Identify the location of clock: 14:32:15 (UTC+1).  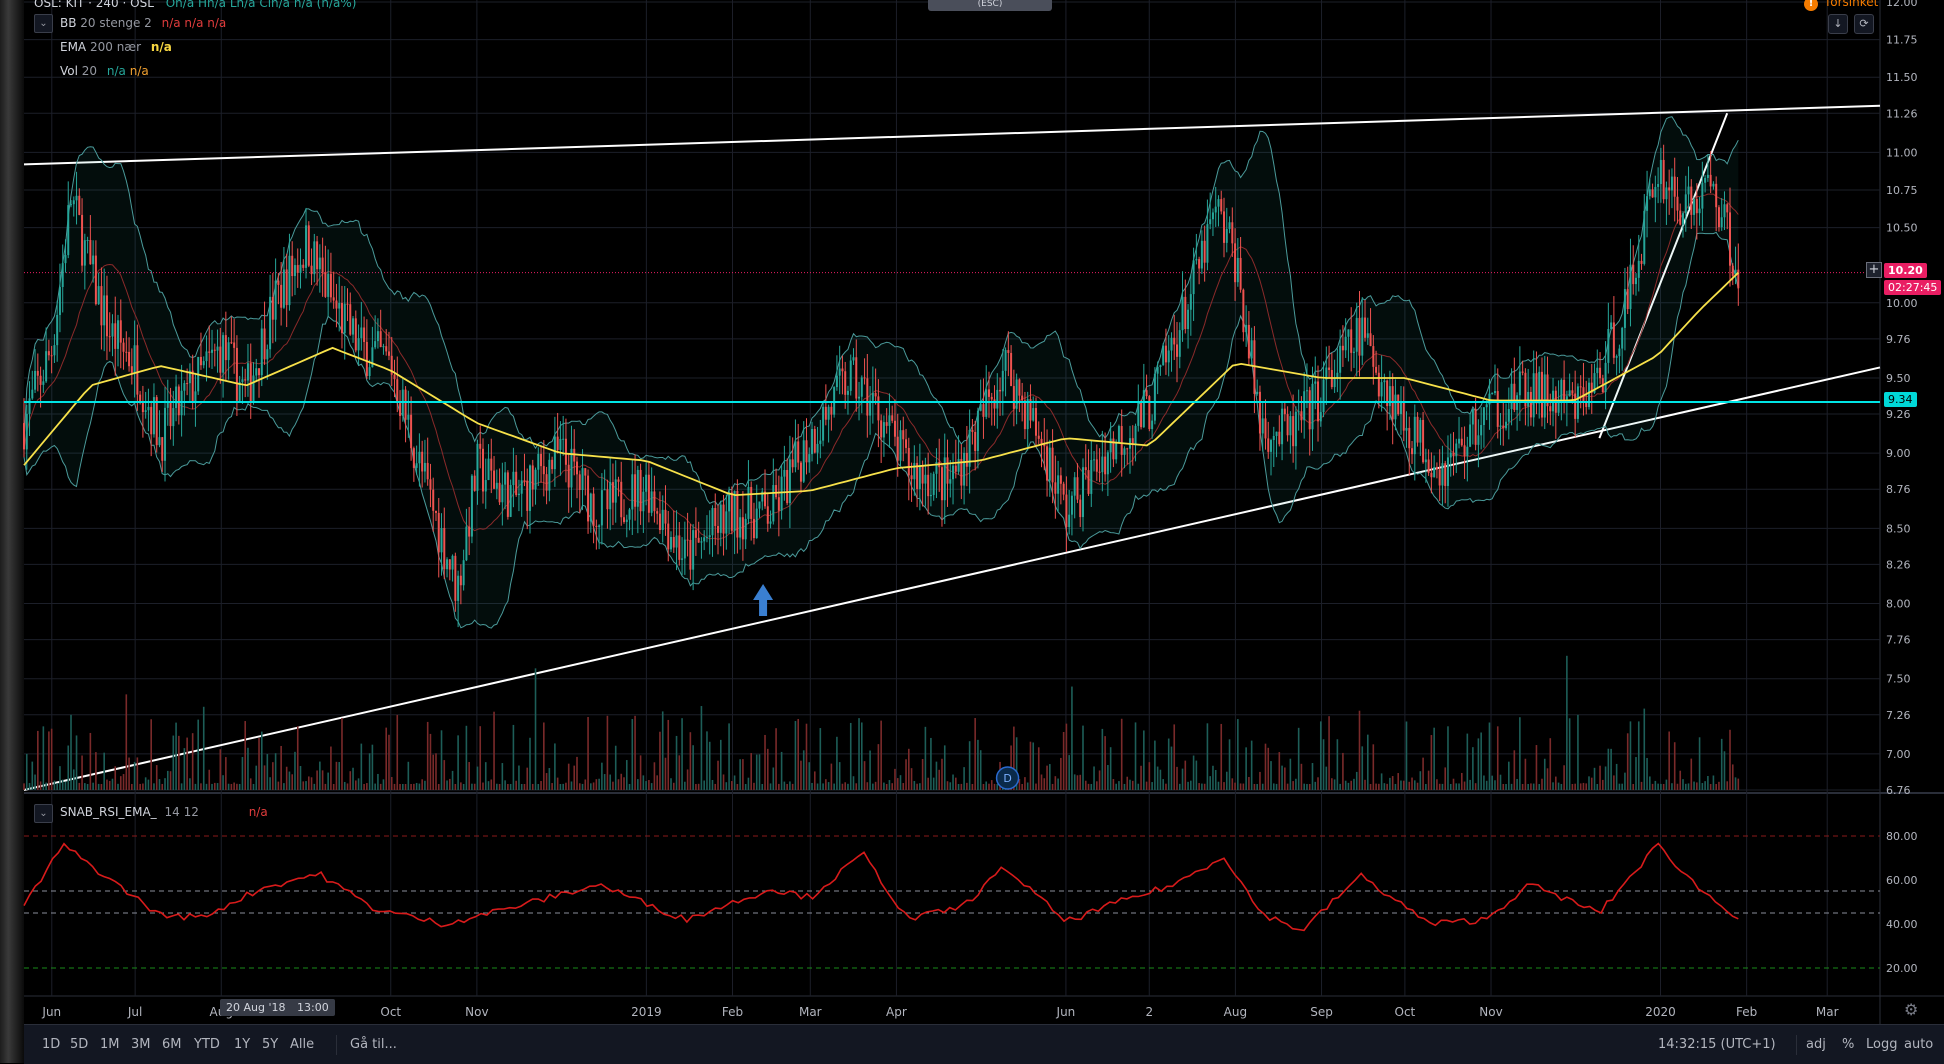
(1717, 1044).